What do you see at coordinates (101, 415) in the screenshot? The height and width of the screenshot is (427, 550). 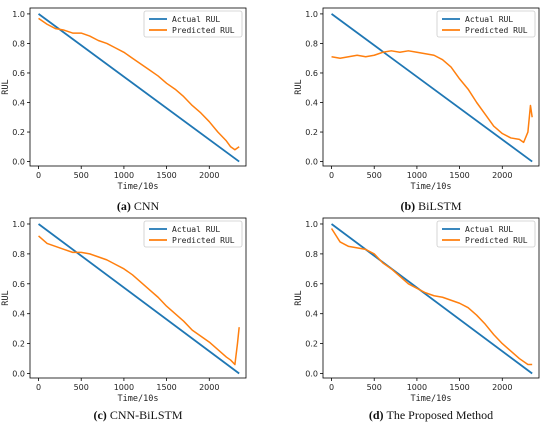 I see `caption-letter: (c)` at bounding box center [101, 415].